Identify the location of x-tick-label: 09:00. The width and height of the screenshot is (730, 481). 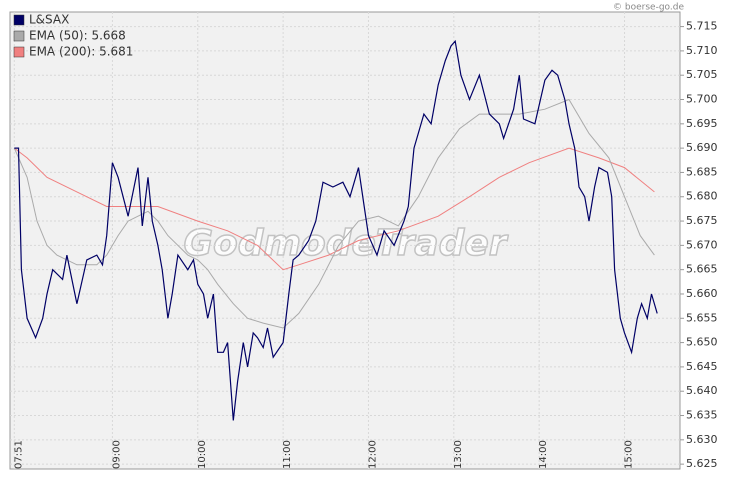
(116, 454).